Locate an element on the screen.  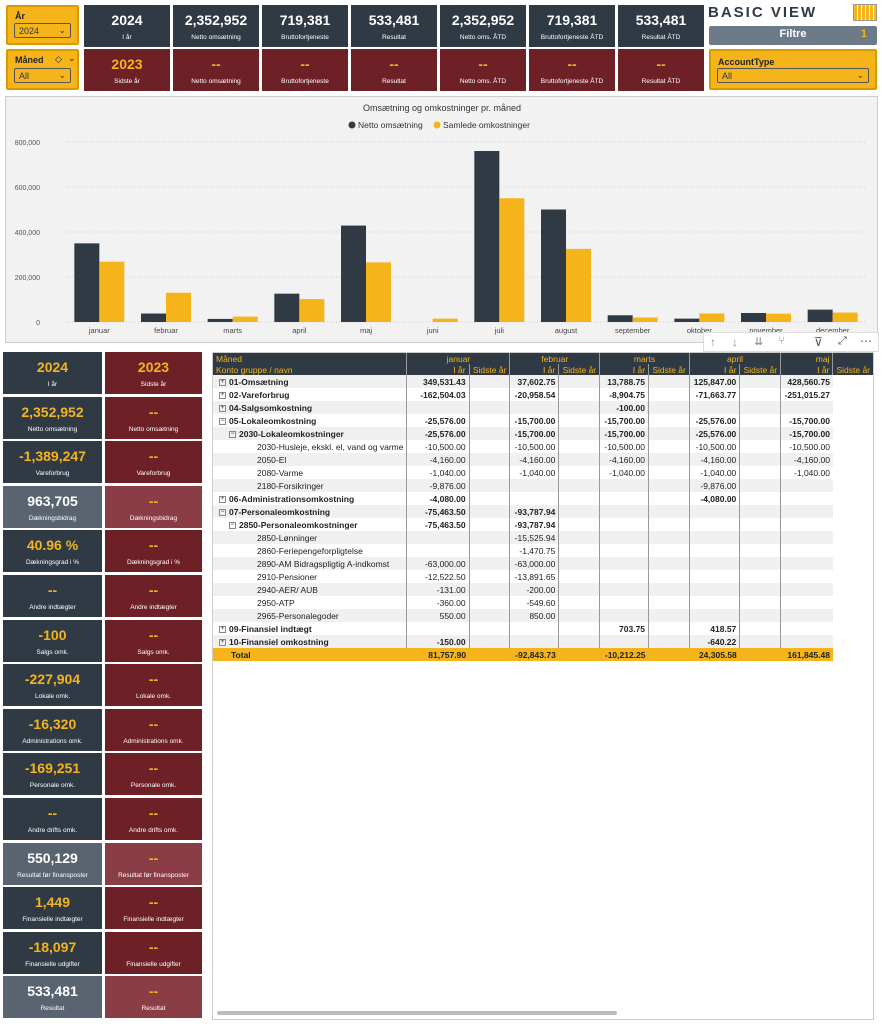
focus-mode-icon: ⤢ is located at coordinates (842, 341).